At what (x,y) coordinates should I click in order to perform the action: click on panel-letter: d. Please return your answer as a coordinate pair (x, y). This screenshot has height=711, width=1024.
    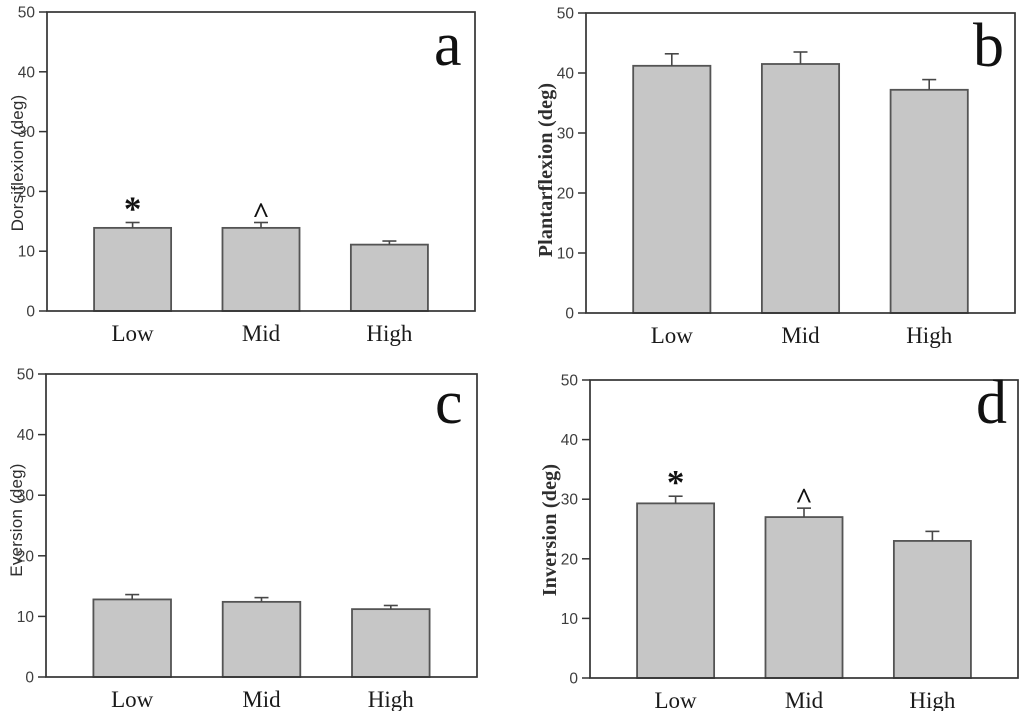
    Looking at the image, I should click on (991, 403).